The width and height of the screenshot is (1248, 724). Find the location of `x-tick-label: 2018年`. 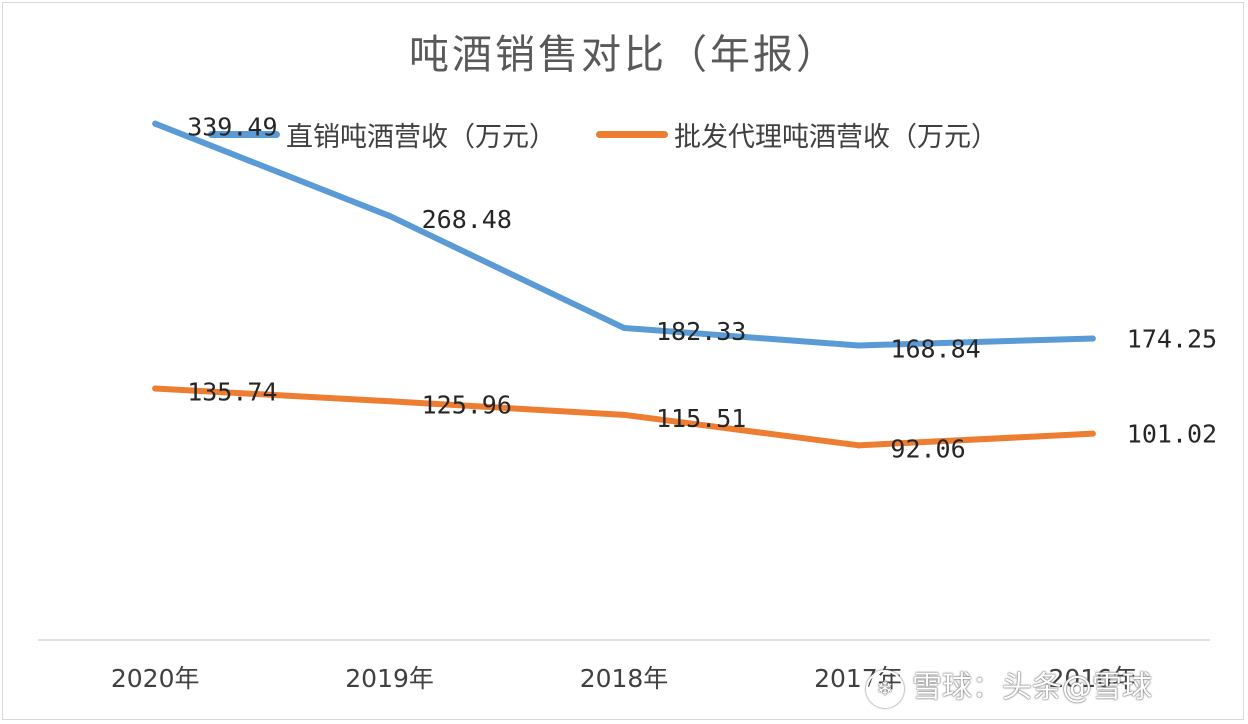

x-tick-label: 2018年 is located at coordinates (624, 678).